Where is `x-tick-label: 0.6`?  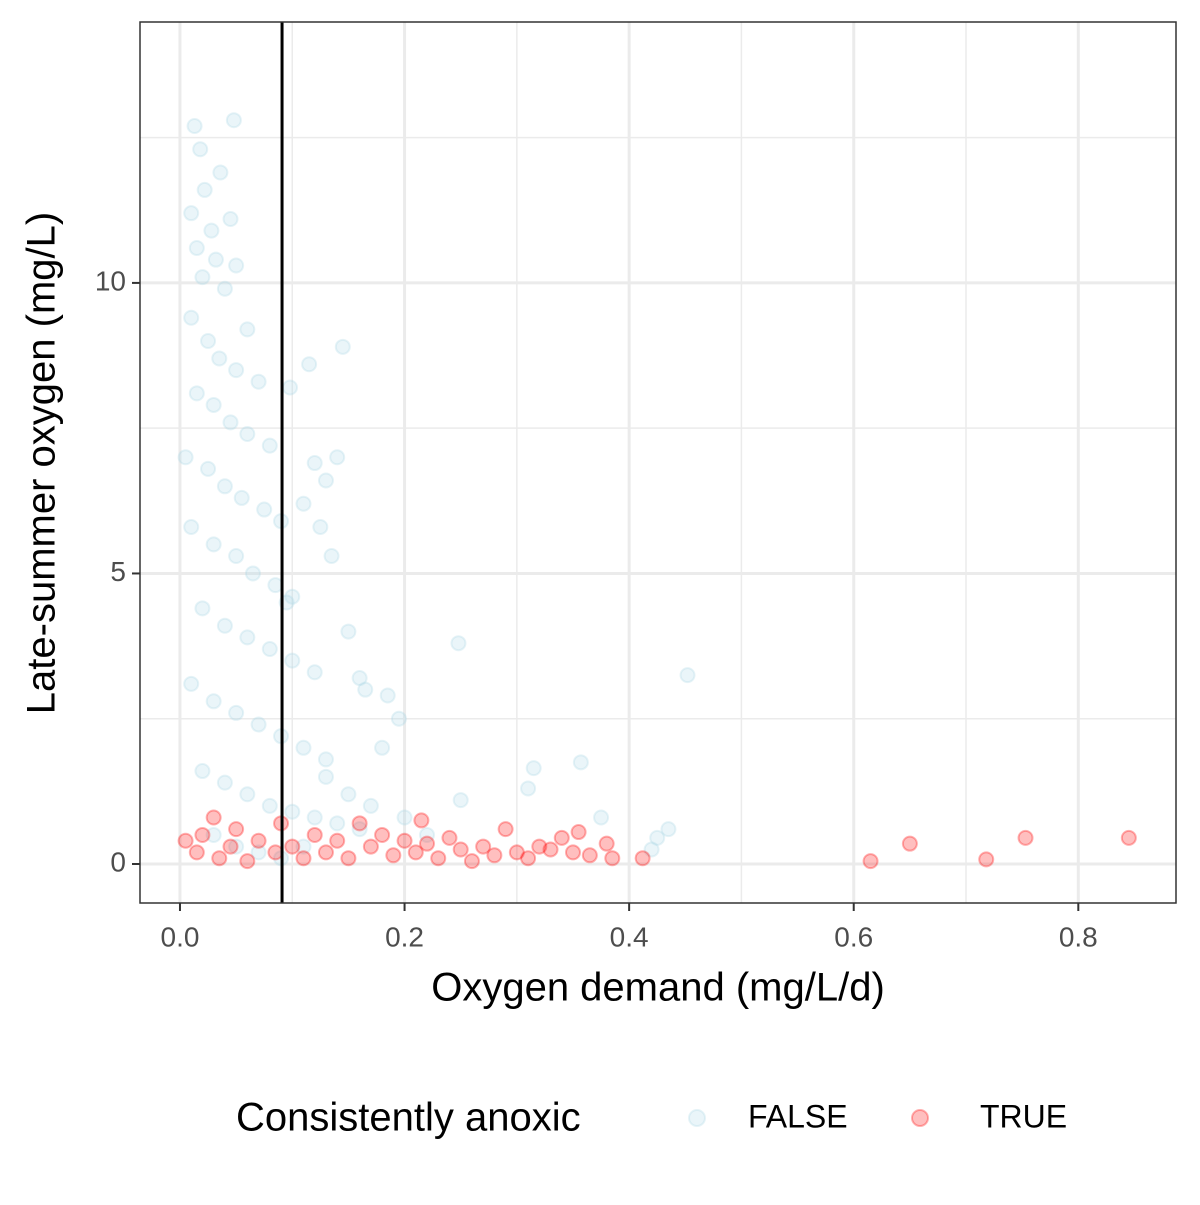 x-tick-label: 0.6 is located at coordinates (853, 936).